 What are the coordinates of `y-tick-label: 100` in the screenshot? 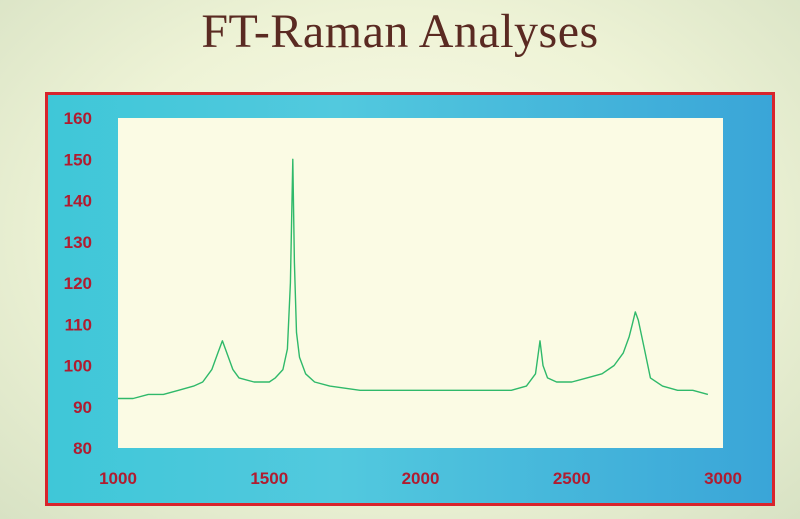 It's located at (78, 366).